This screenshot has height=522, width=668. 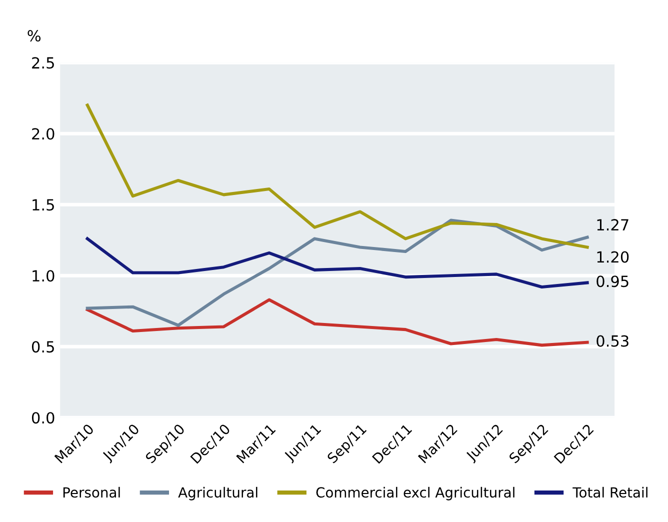 What do you see at coordinates (43, 134) in the screenshot?
I see `y-tick-label: 2.0` at bounding box center [43, 134].